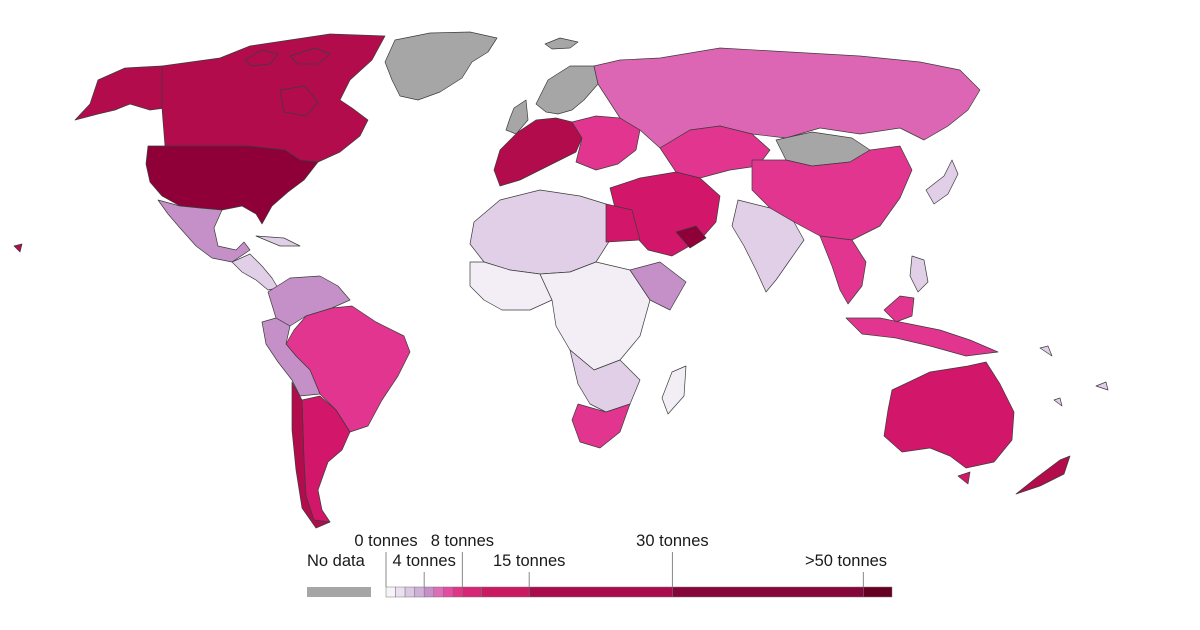 The image size is (1200, 630). Describe the element at coordinates (606, 143) in the screenshot. I see `region-eastern-europe` at that location.